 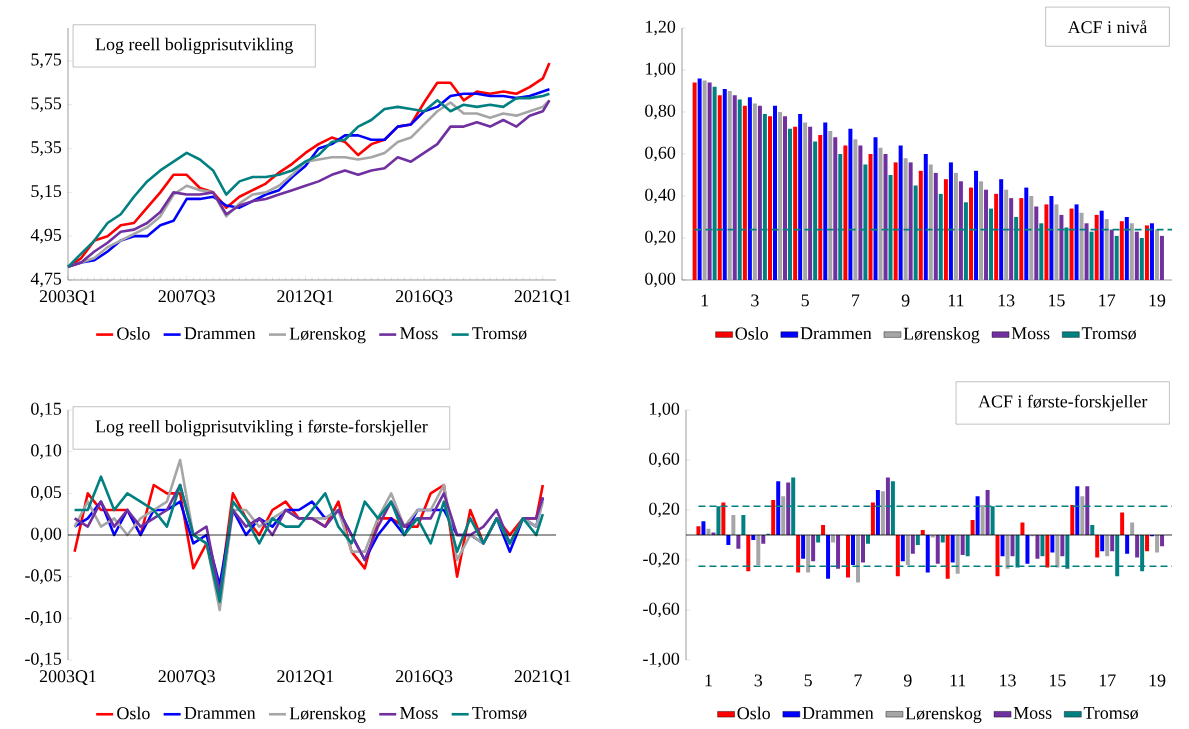 What do you see at coordinates (46, 280) in the screenshot?
I see `y-tick-label: 4,75` at bounding box center [46, 280].